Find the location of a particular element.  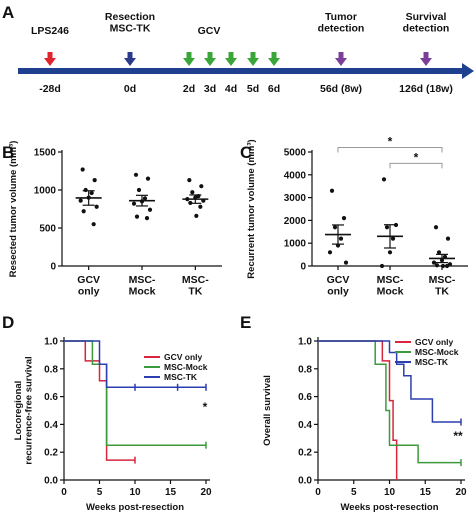

timeline-day-line: 5d is located at coordinates (253, 89).